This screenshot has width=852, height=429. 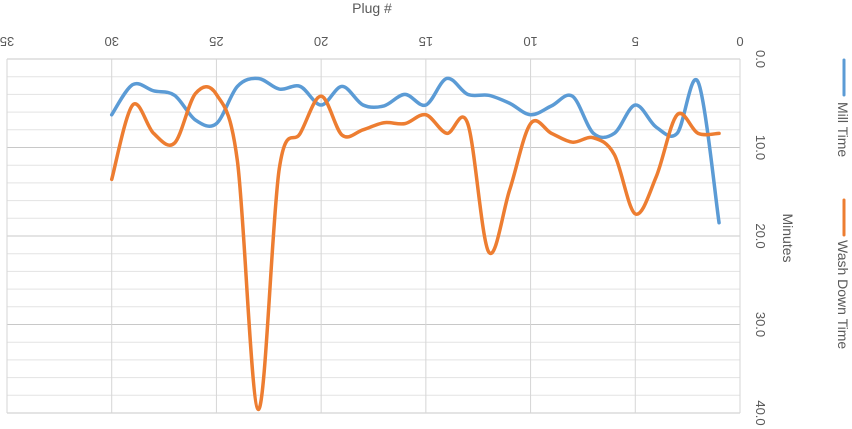 What do you see at coordinates (739, 41) in the screenshot?
I see `x-tick-label: 0` at bounding box center [739, 41].